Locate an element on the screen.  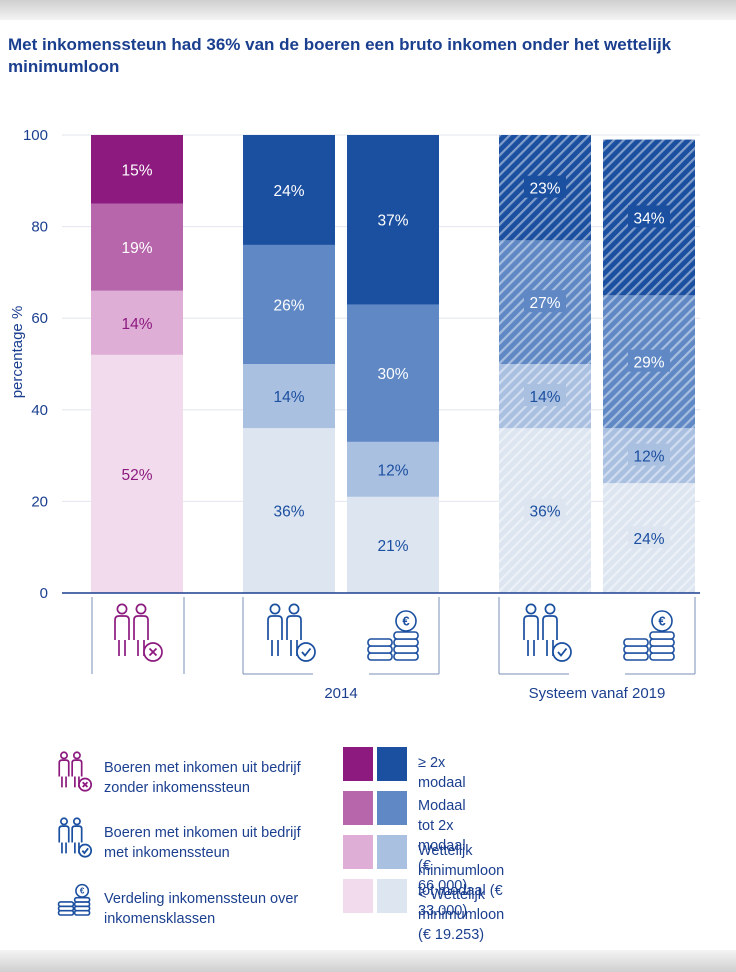
legend-label-below-wml: < Wettelijk minimumloon (€ 19.253) is located at coordinates (461, 915).